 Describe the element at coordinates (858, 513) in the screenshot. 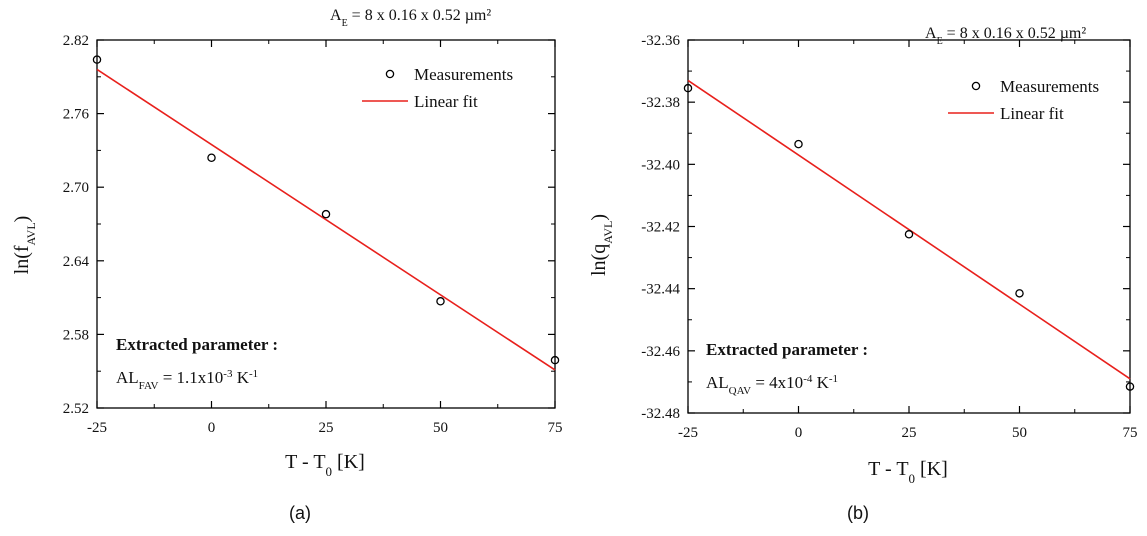

I see `subfigure-caption: (b)` at that location.